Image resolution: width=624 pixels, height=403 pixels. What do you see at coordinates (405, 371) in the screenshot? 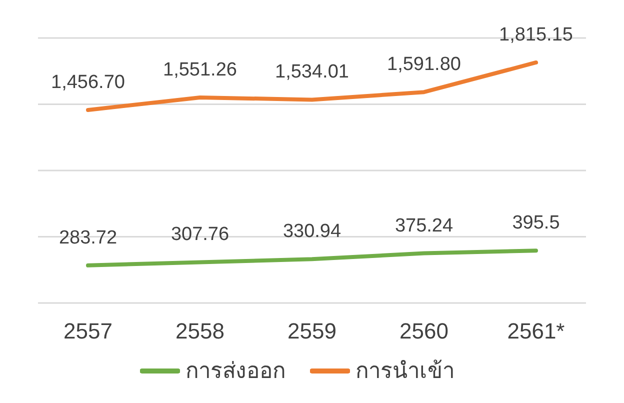
I see `legend-label: การนำเข้า` at bounding box center [405, 371].